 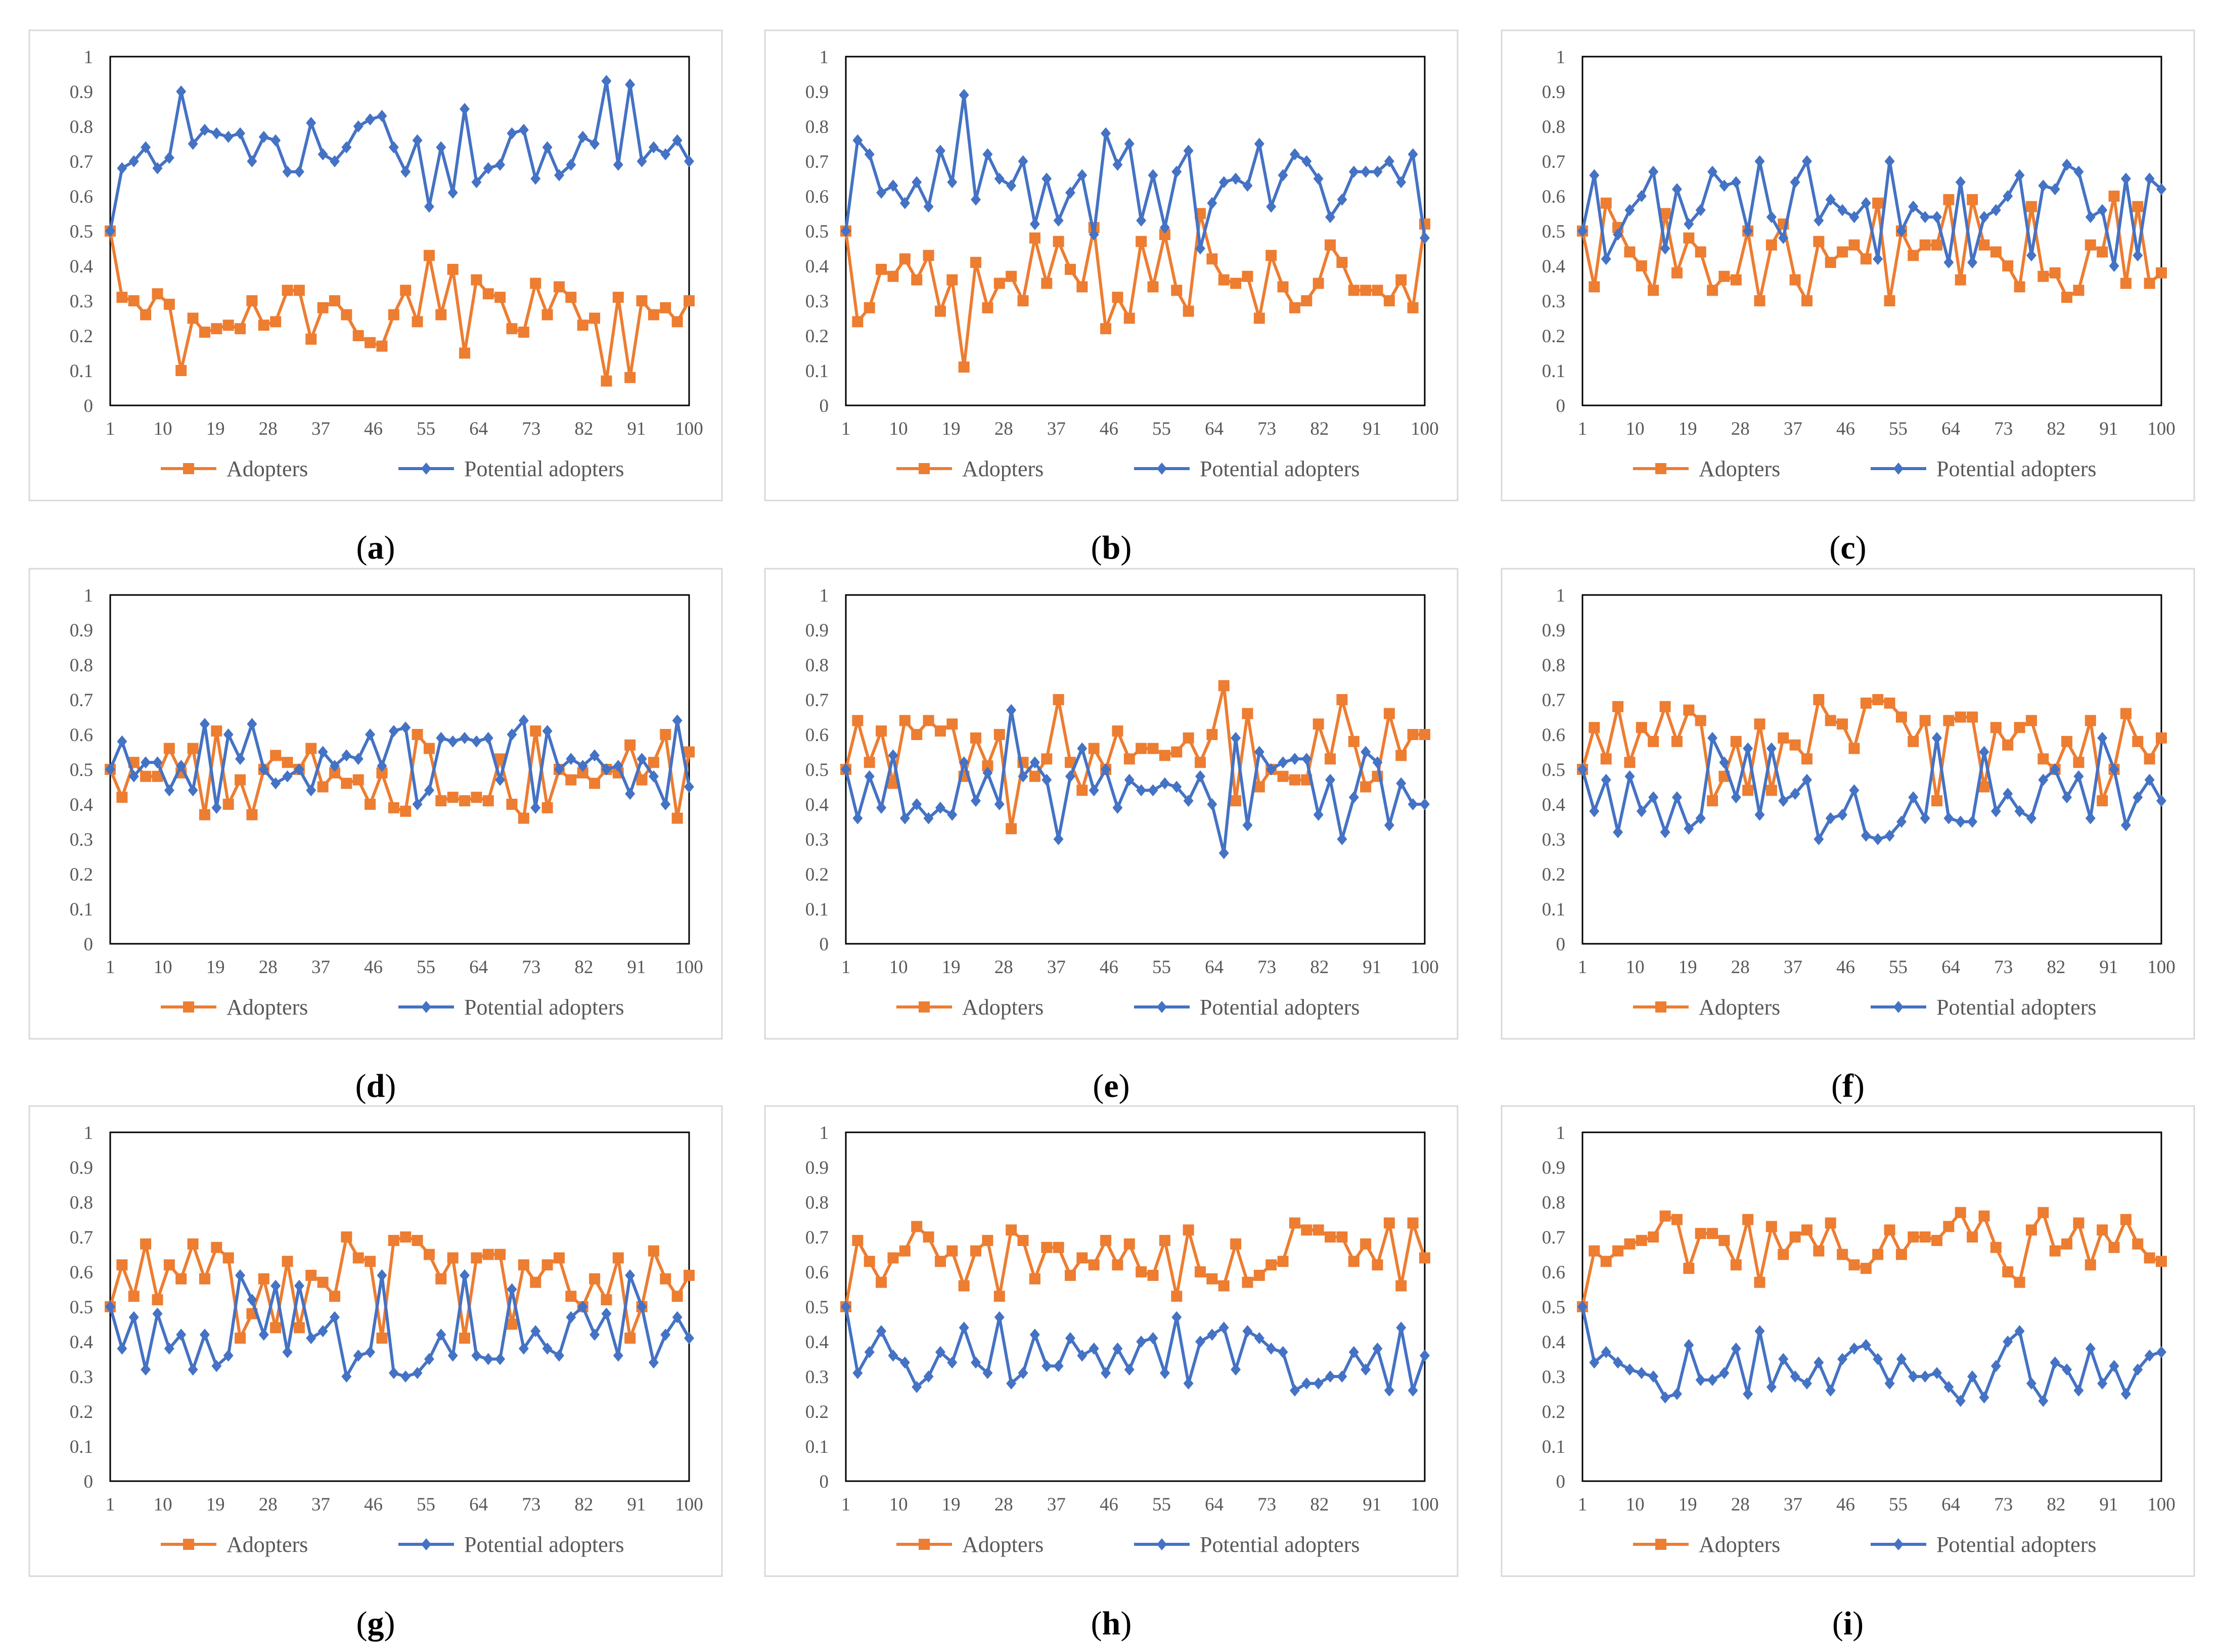 What do you see at coordinates (1553, 1168) in the screenshot?
I see `y-tick-label: 0.9` at bounding box center [1553, 1168].